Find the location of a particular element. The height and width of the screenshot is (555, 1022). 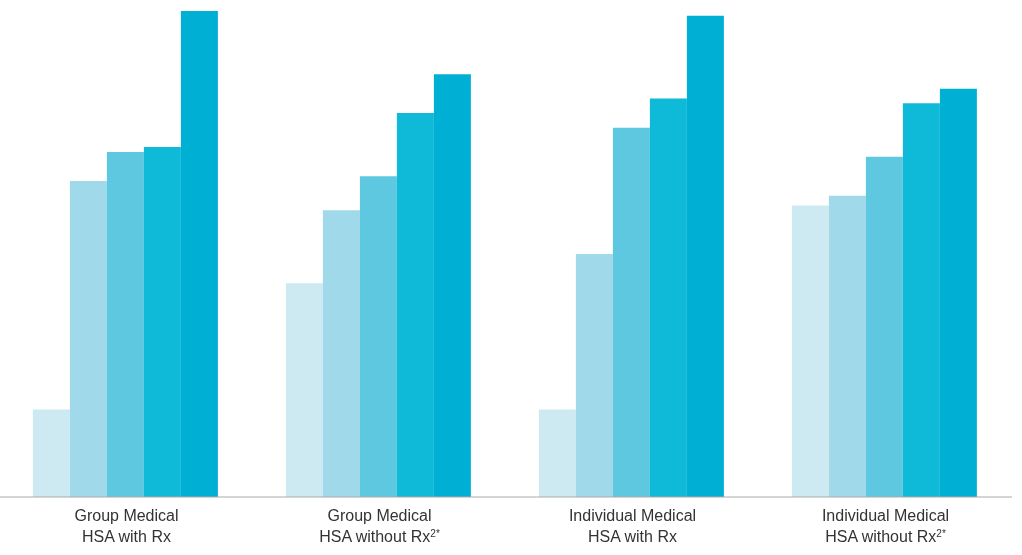

x-tick-label: Group Medical HSA without Rx$^{2*}$ is located at coordinates (379, 526).